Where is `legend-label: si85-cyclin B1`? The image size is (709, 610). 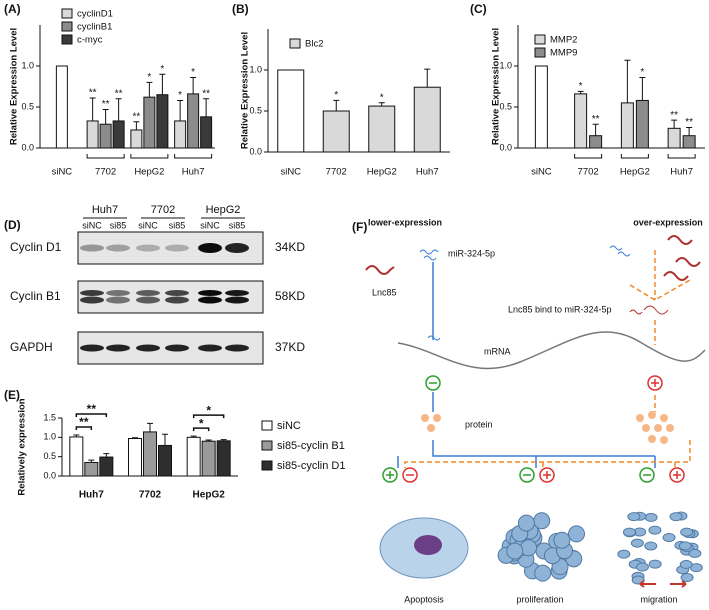 legend-label: si85-cyclin B1 is located at coordinates (311, 446).